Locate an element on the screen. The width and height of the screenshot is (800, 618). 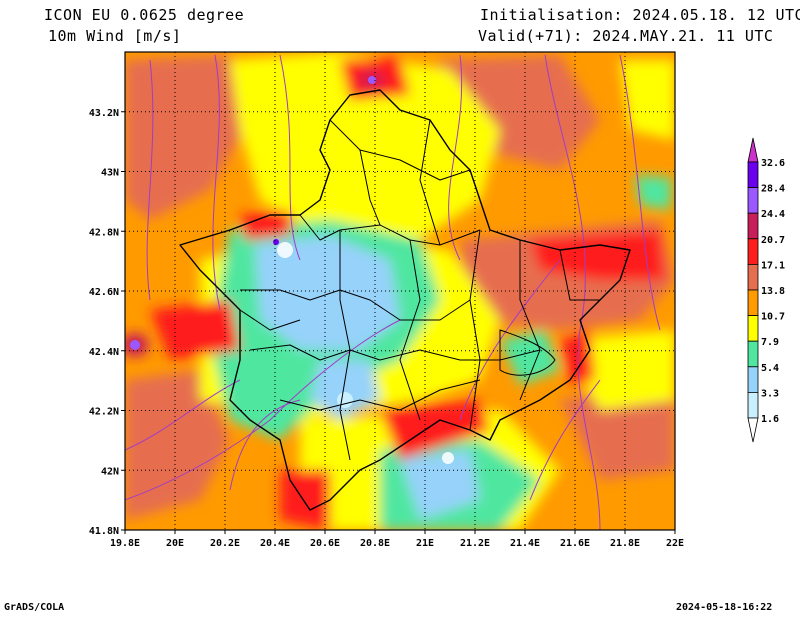
colorbar-bottom-arrow is located at coordinates (753, 430).